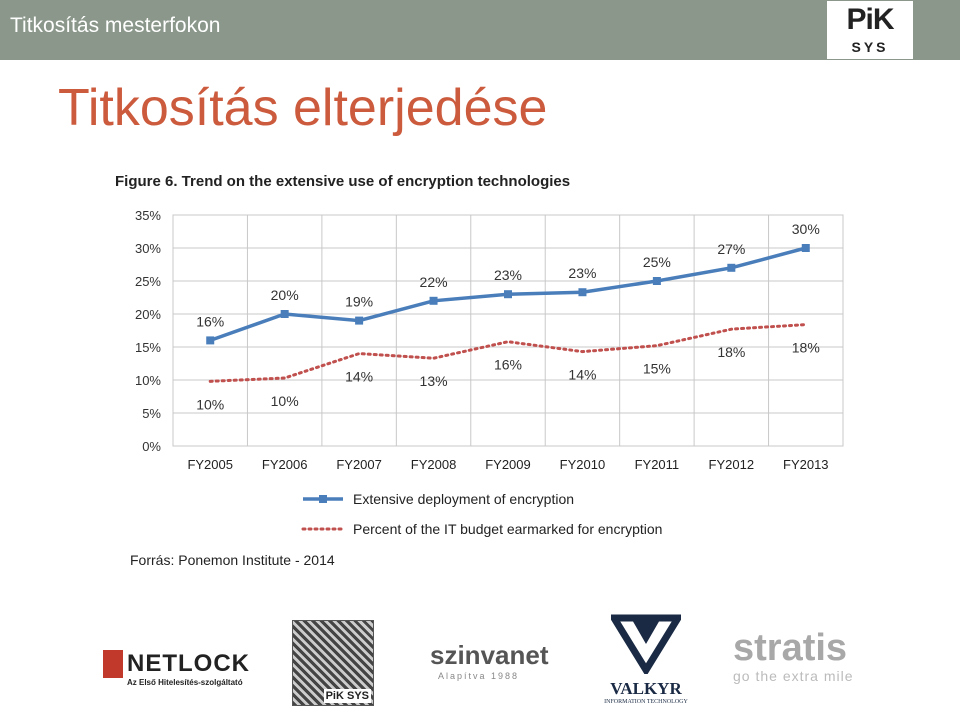 This screenshot has width=960, height=717. I want to click on y-tick-label: 15%, so click(148, 347).